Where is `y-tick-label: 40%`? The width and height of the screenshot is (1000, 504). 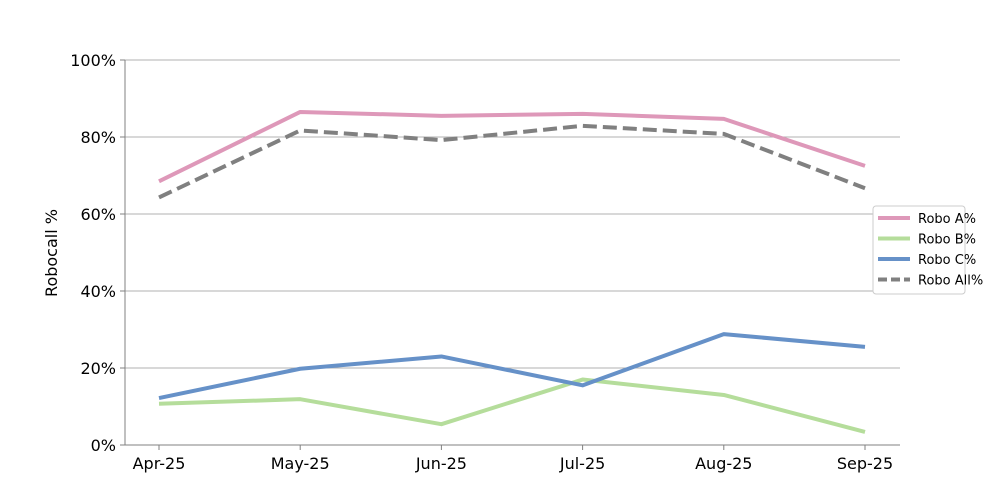 y-tick-label: 40% is located at coordinates (98, 291).